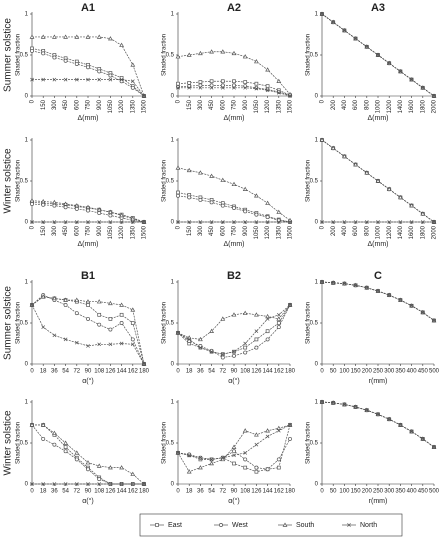  I want to click on row-label: Winter solstice, so click(8, 180).